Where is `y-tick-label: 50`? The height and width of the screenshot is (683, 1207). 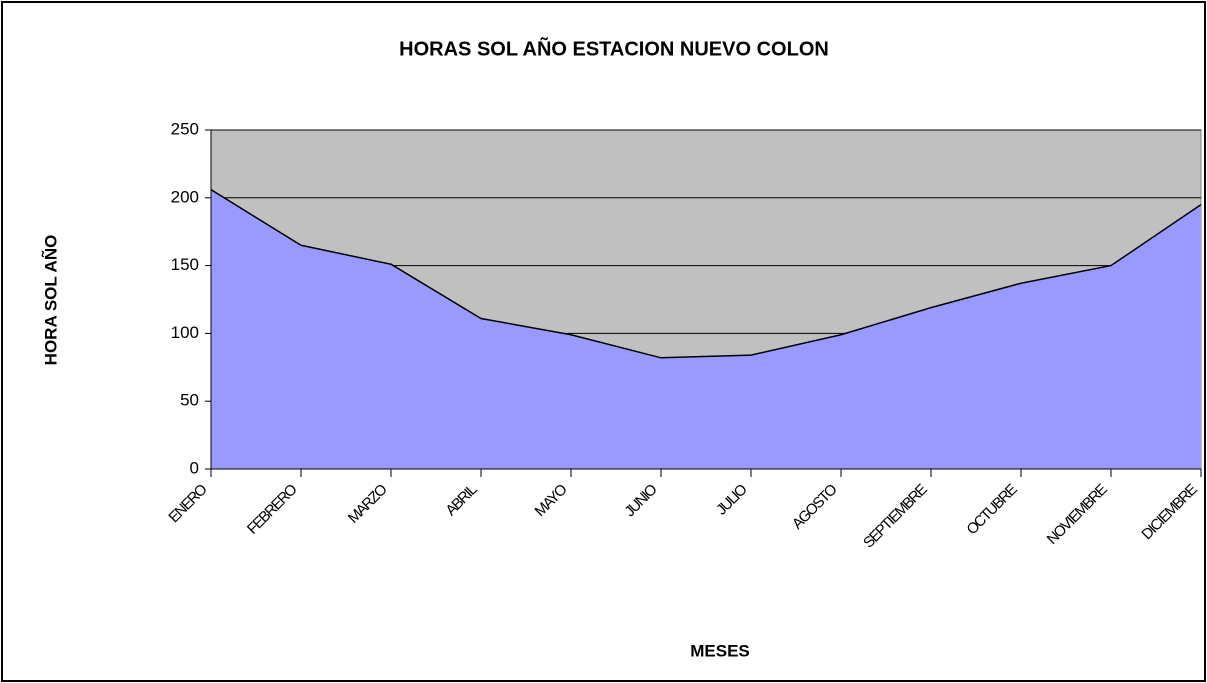 y-tick-label: 50 is located at coordinates (189, 400).